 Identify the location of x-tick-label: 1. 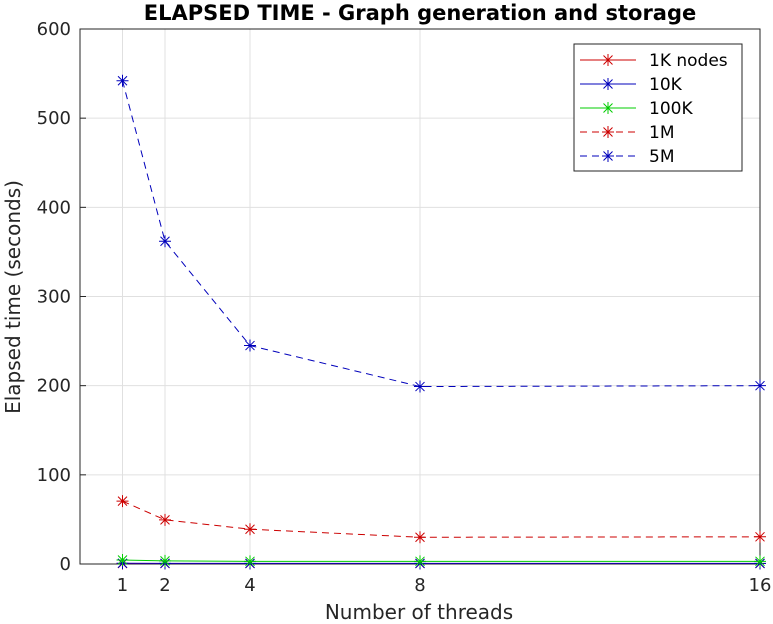
(122, 585).